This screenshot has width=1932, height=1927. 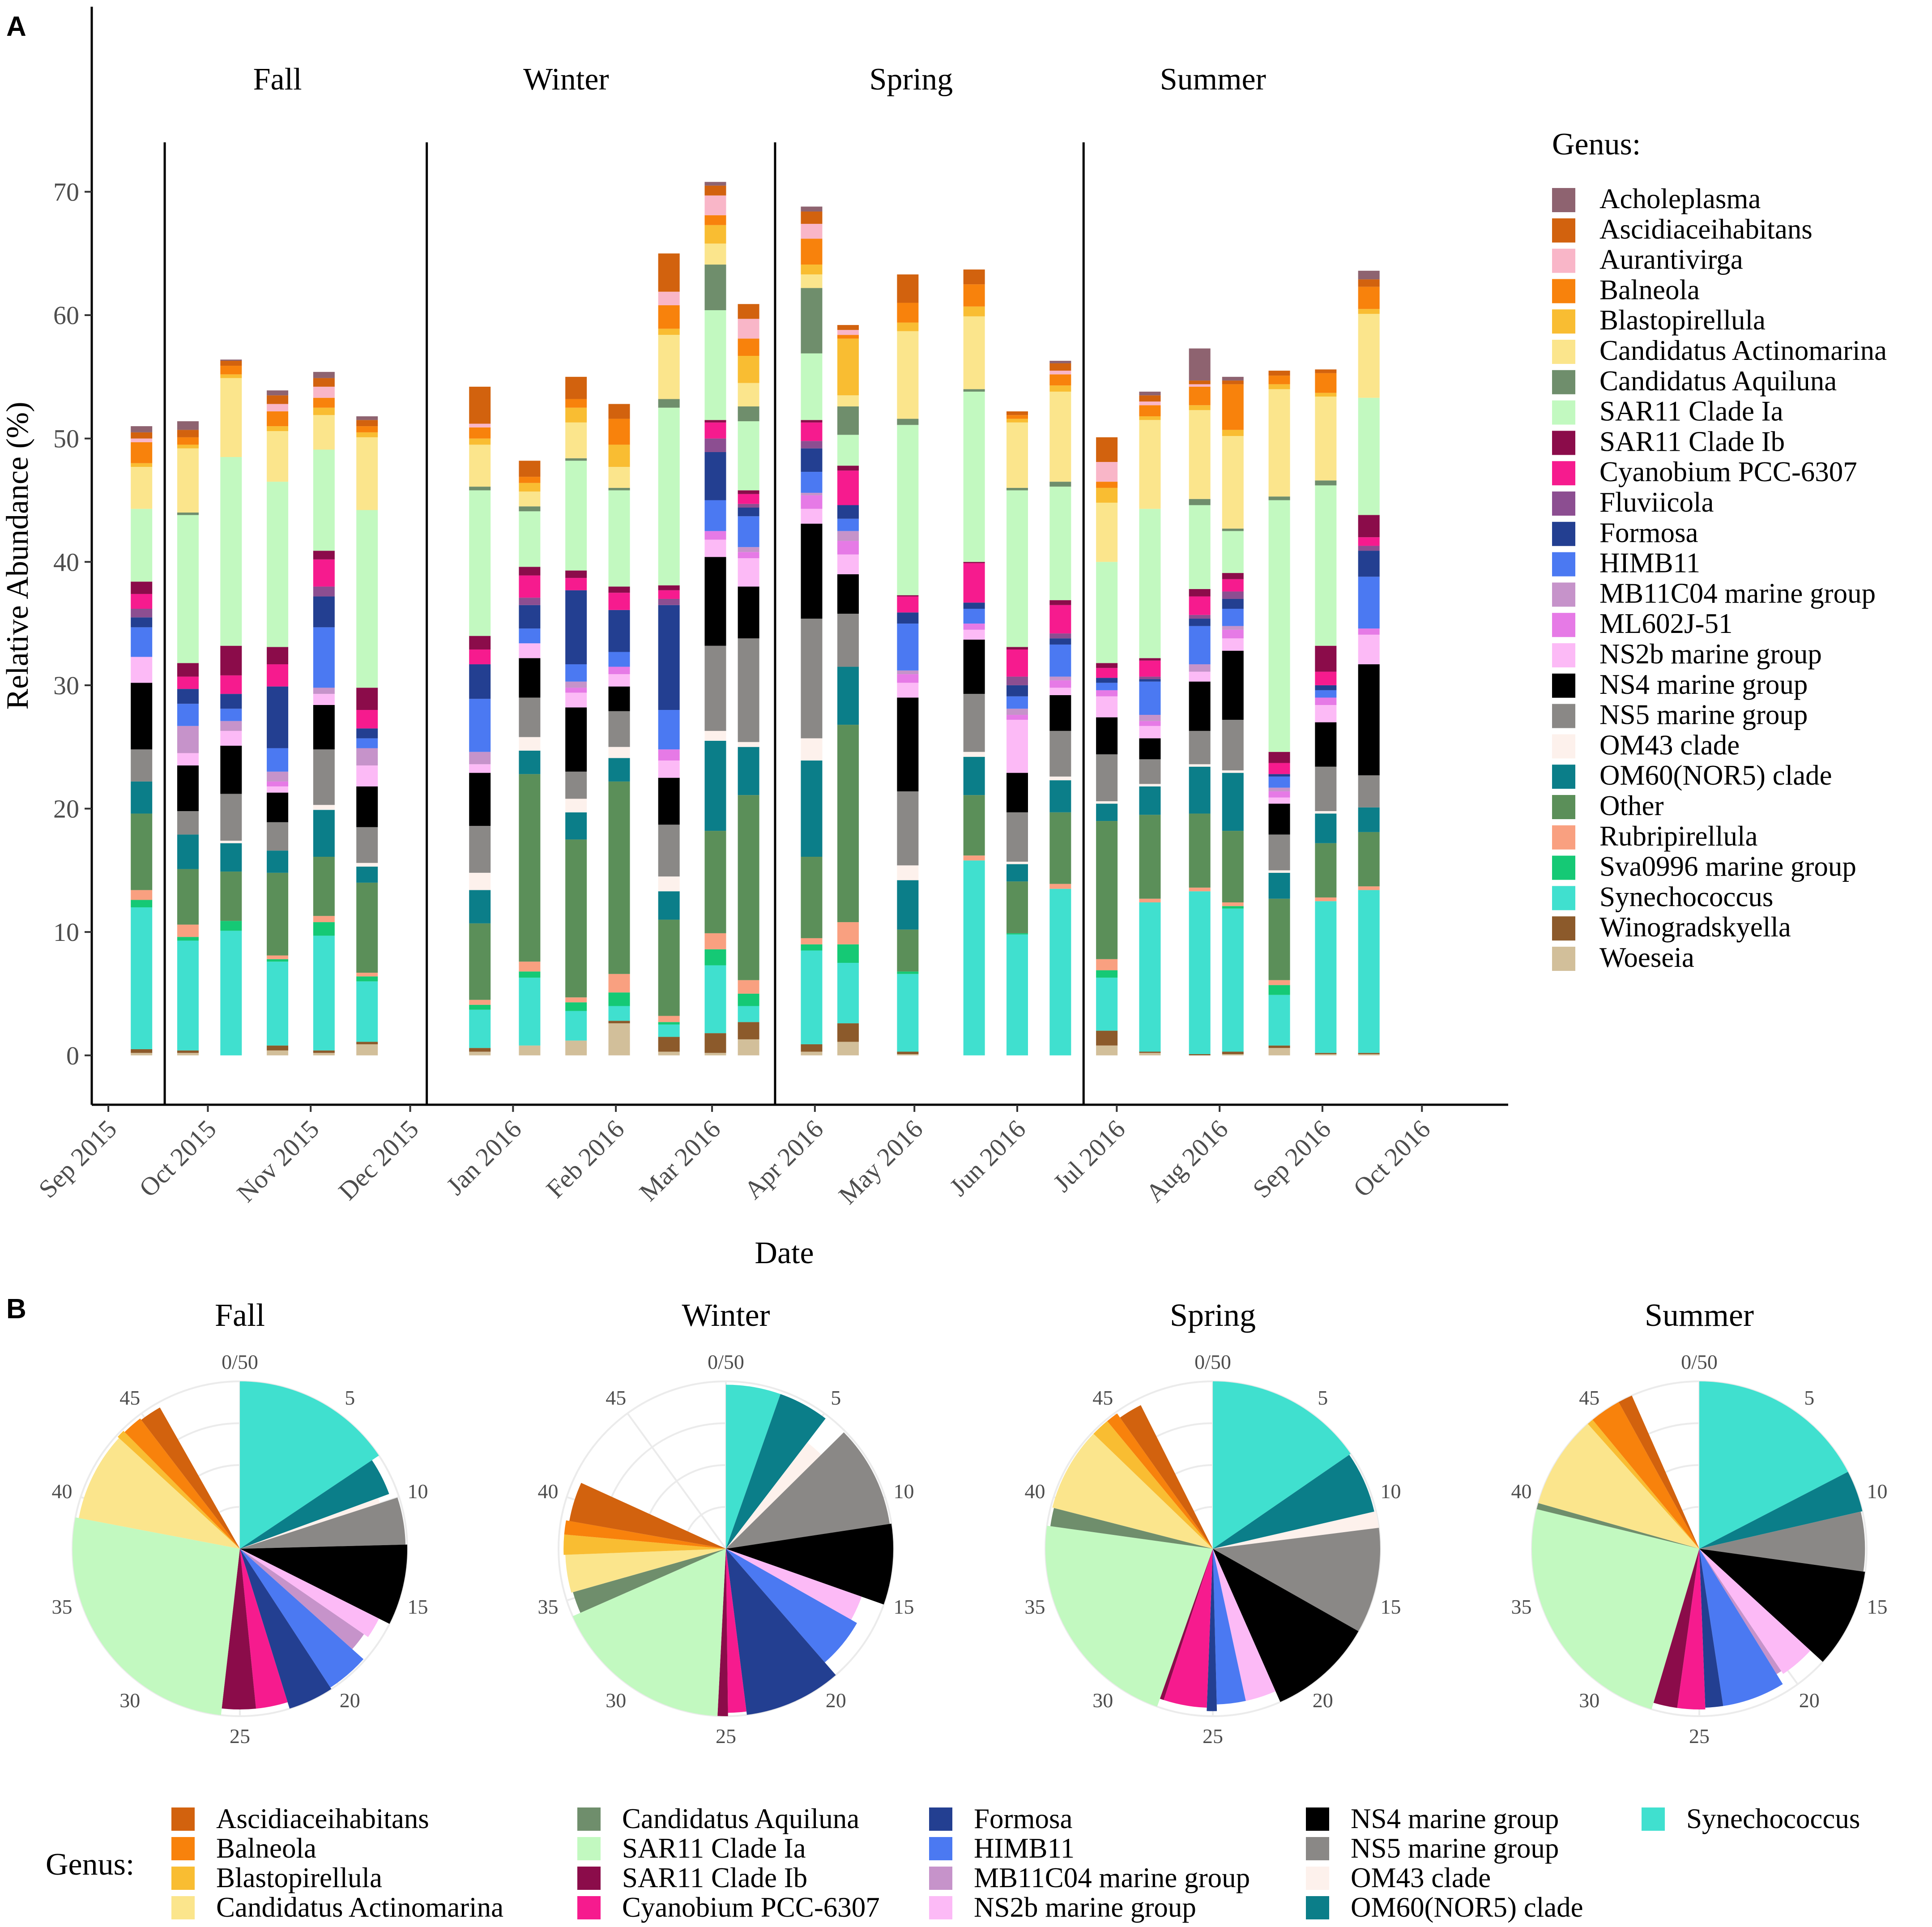 I want to click on legend-label: SAR11 Clade Ib, so click(x=1692, y=441).